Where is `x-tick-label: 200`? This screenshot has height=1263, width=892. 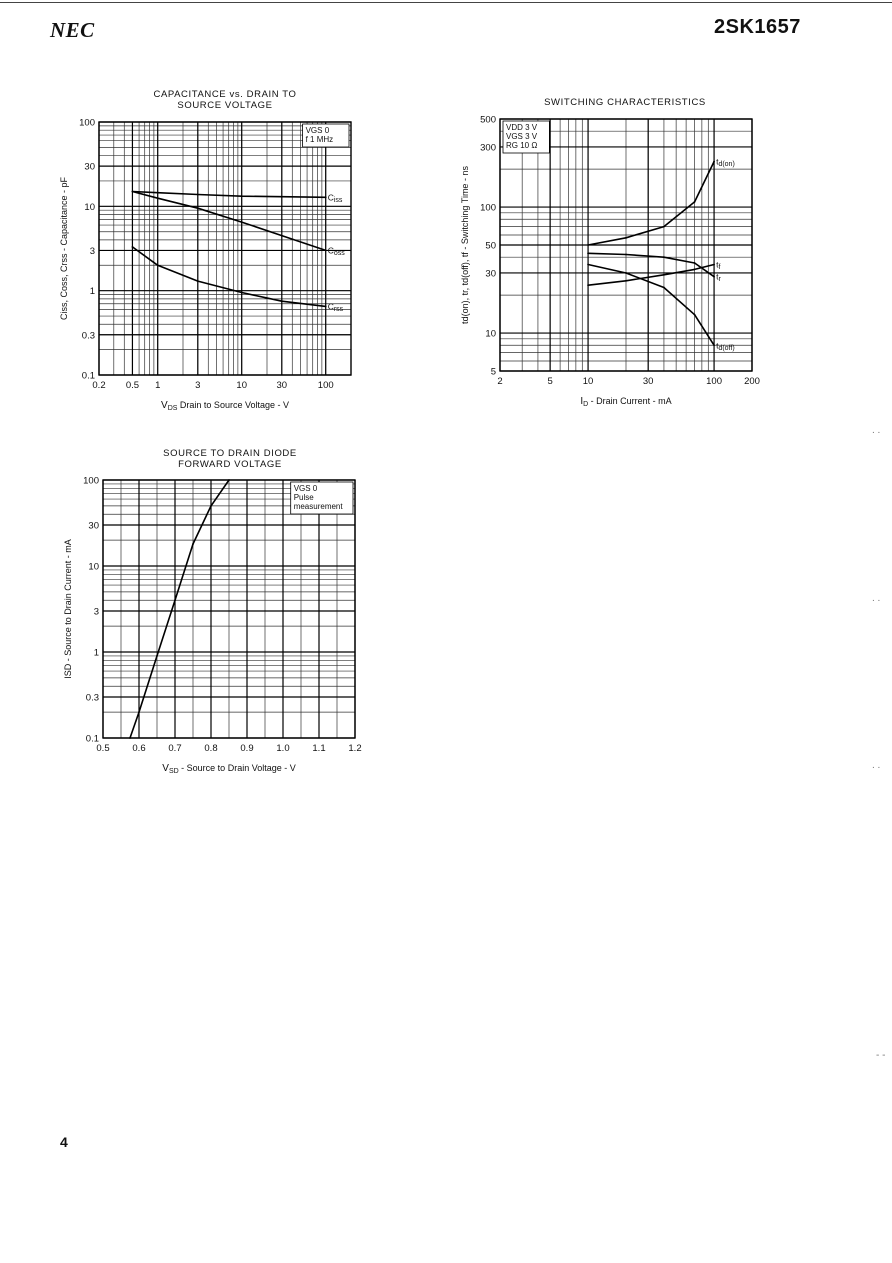 x-tick-label: 200 is located at coordinates (752, 381).